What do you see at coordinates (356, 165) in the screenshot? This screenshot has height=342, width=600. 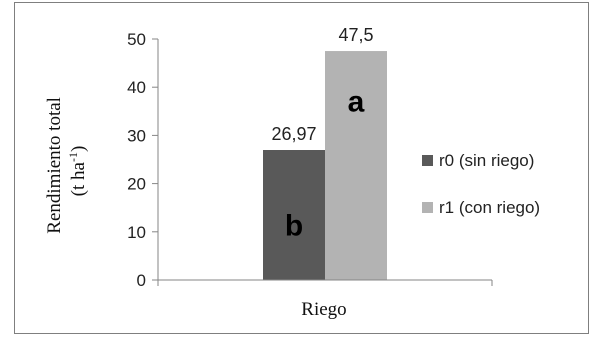 I see `bar-r1` at bounding box center [356, 165].